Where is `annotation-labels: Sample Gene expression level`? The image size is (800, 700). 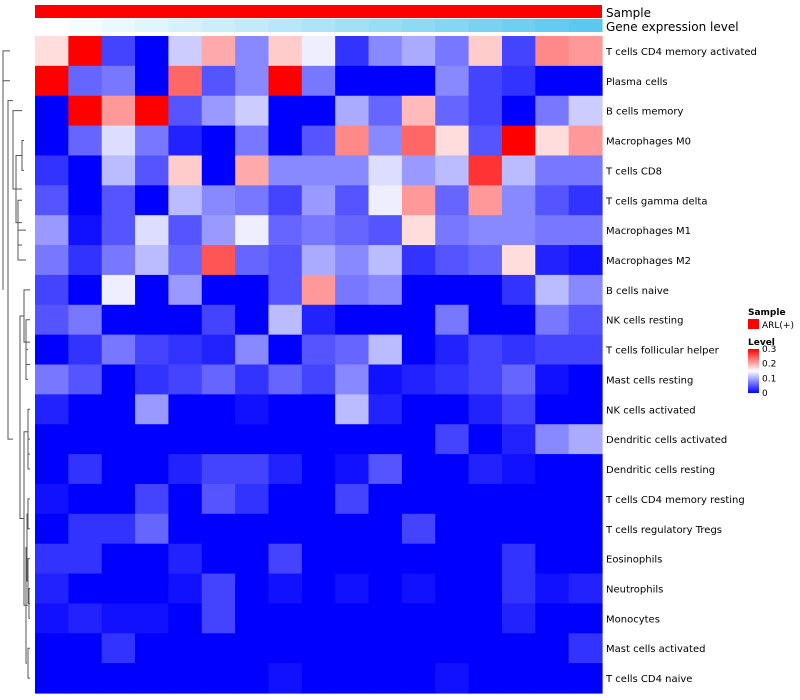
annotation-labels: Sample Gene expression level is located at coordinates (672, 20).